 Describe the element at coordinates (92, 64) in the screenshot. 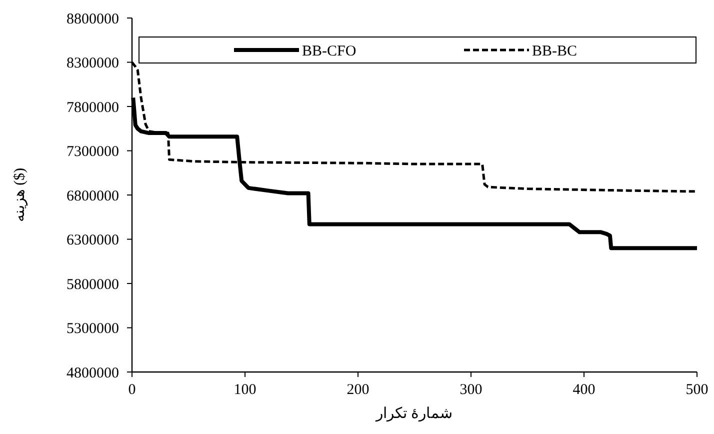

I see `y-tick-label: 8300000` at that location.